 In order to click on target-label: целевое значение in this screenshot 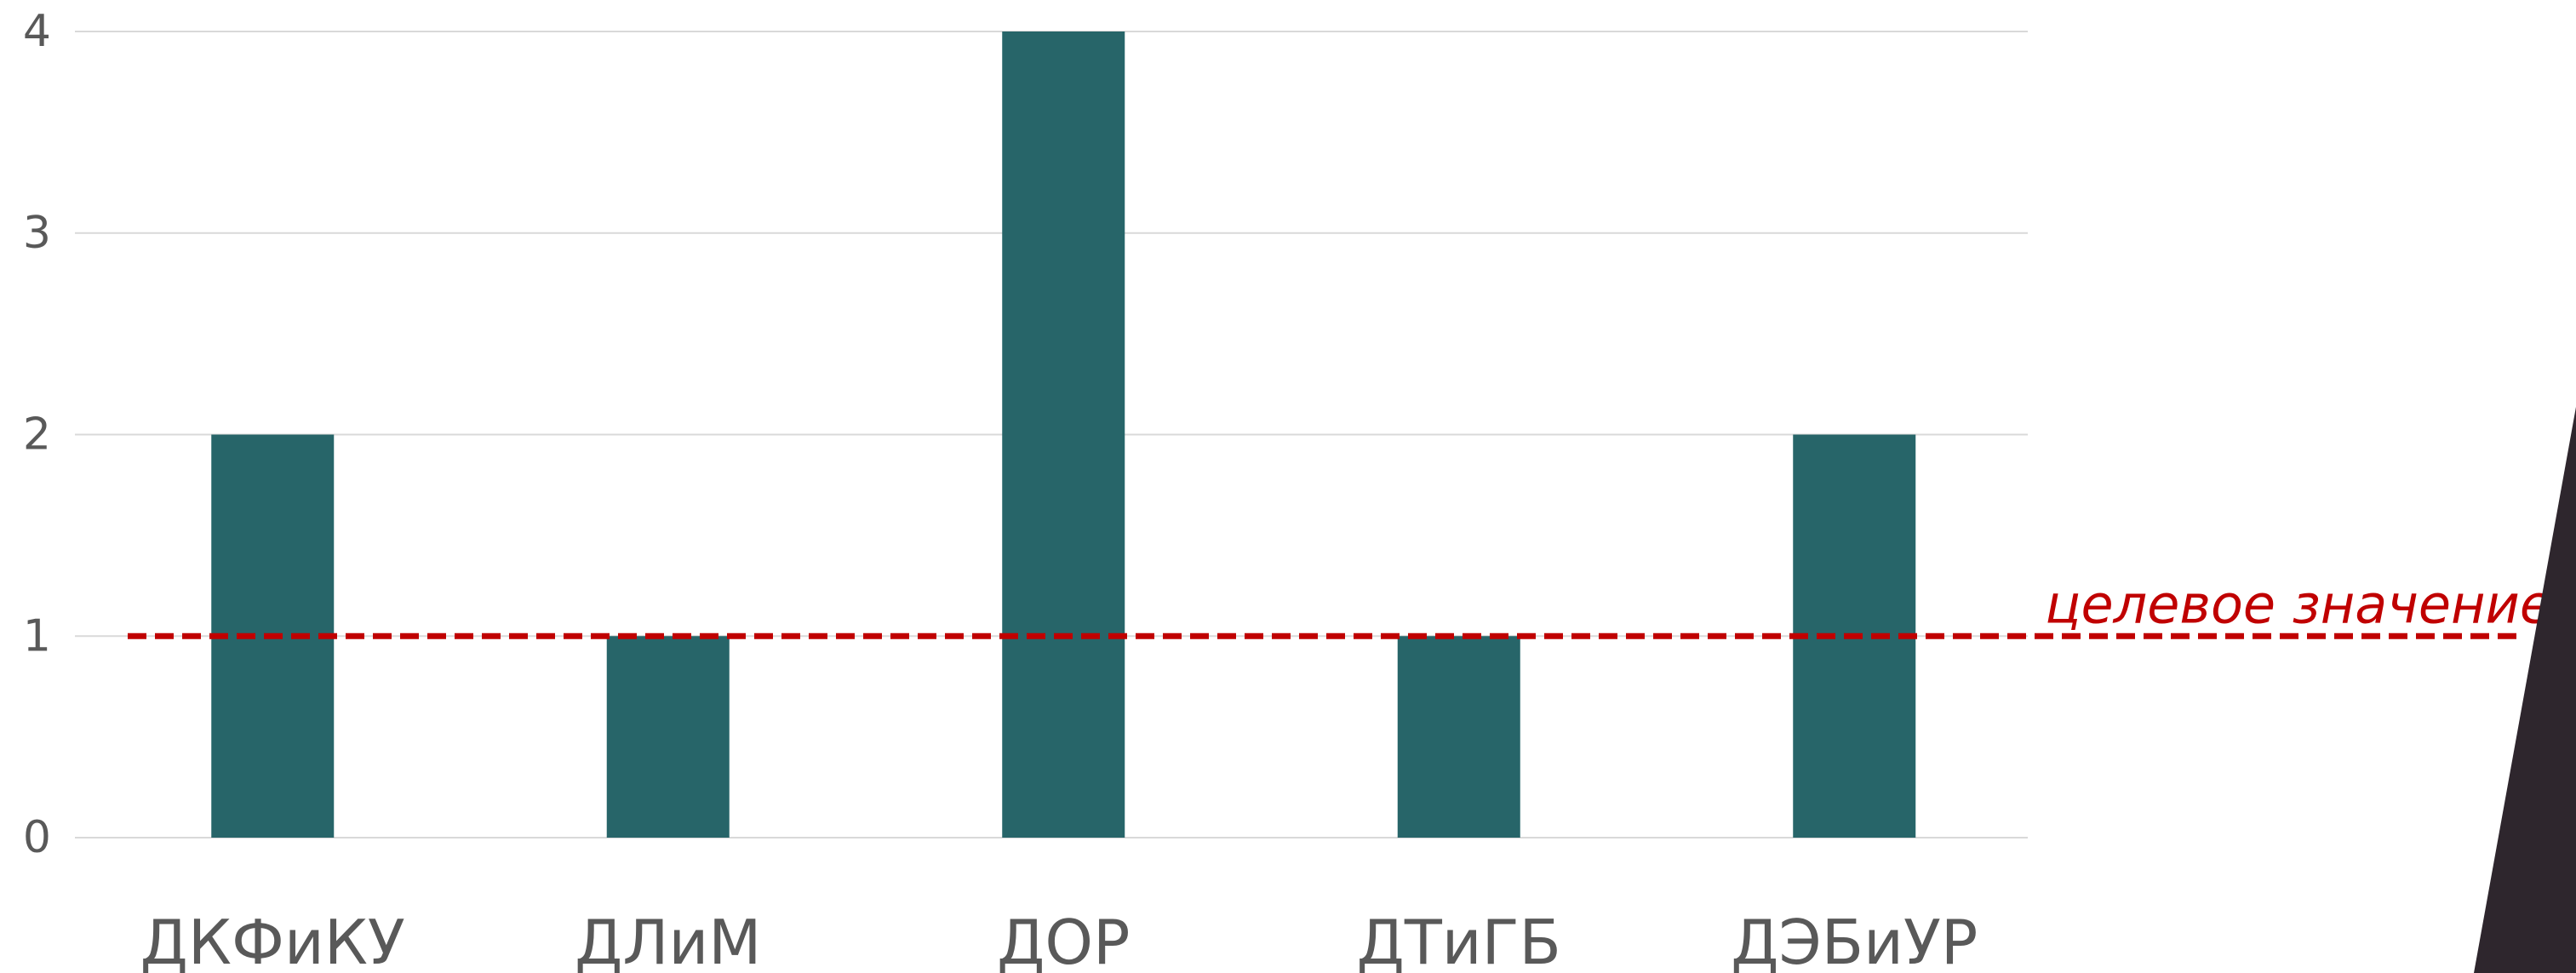, I will do `click(2299, 604)`.